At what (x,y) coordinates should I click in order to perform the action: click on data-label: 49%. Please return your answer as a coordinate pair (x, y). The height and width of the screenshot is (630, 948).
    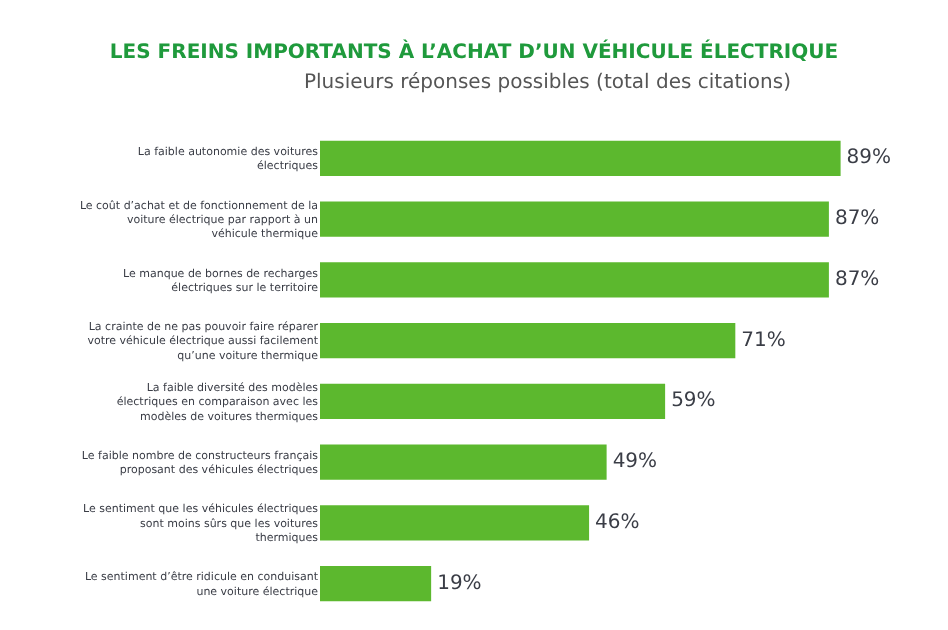
    Looking at the image, I should click on (635, 462).